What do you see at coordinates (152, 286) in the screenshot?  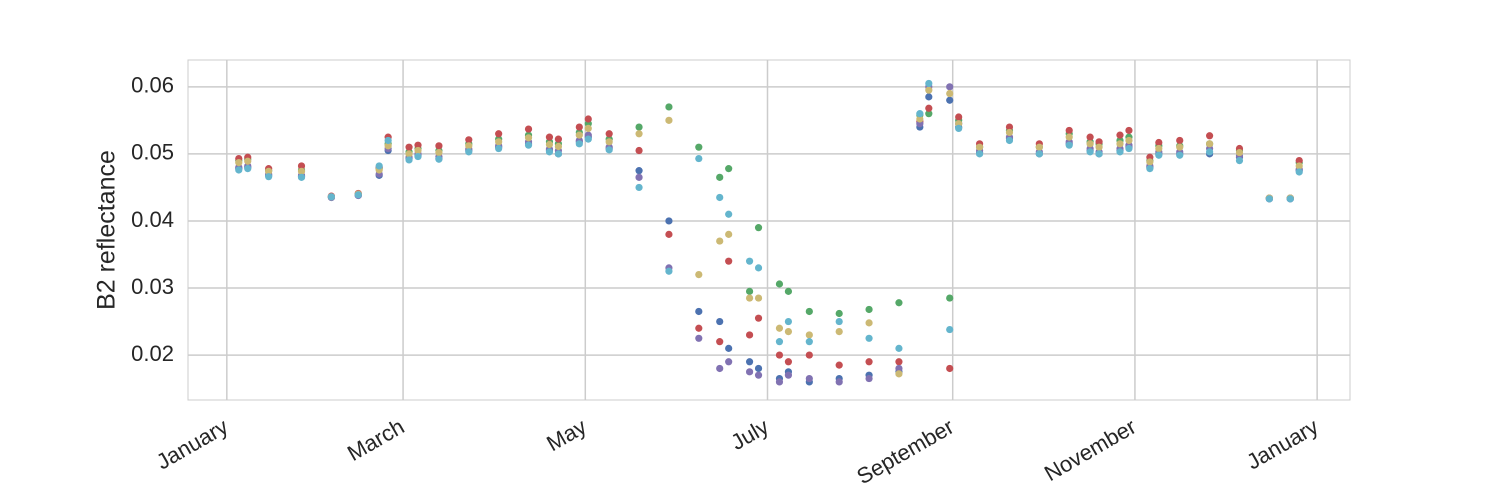 I see `y-tick-label: 0.03` at bounding box center [152, 286].